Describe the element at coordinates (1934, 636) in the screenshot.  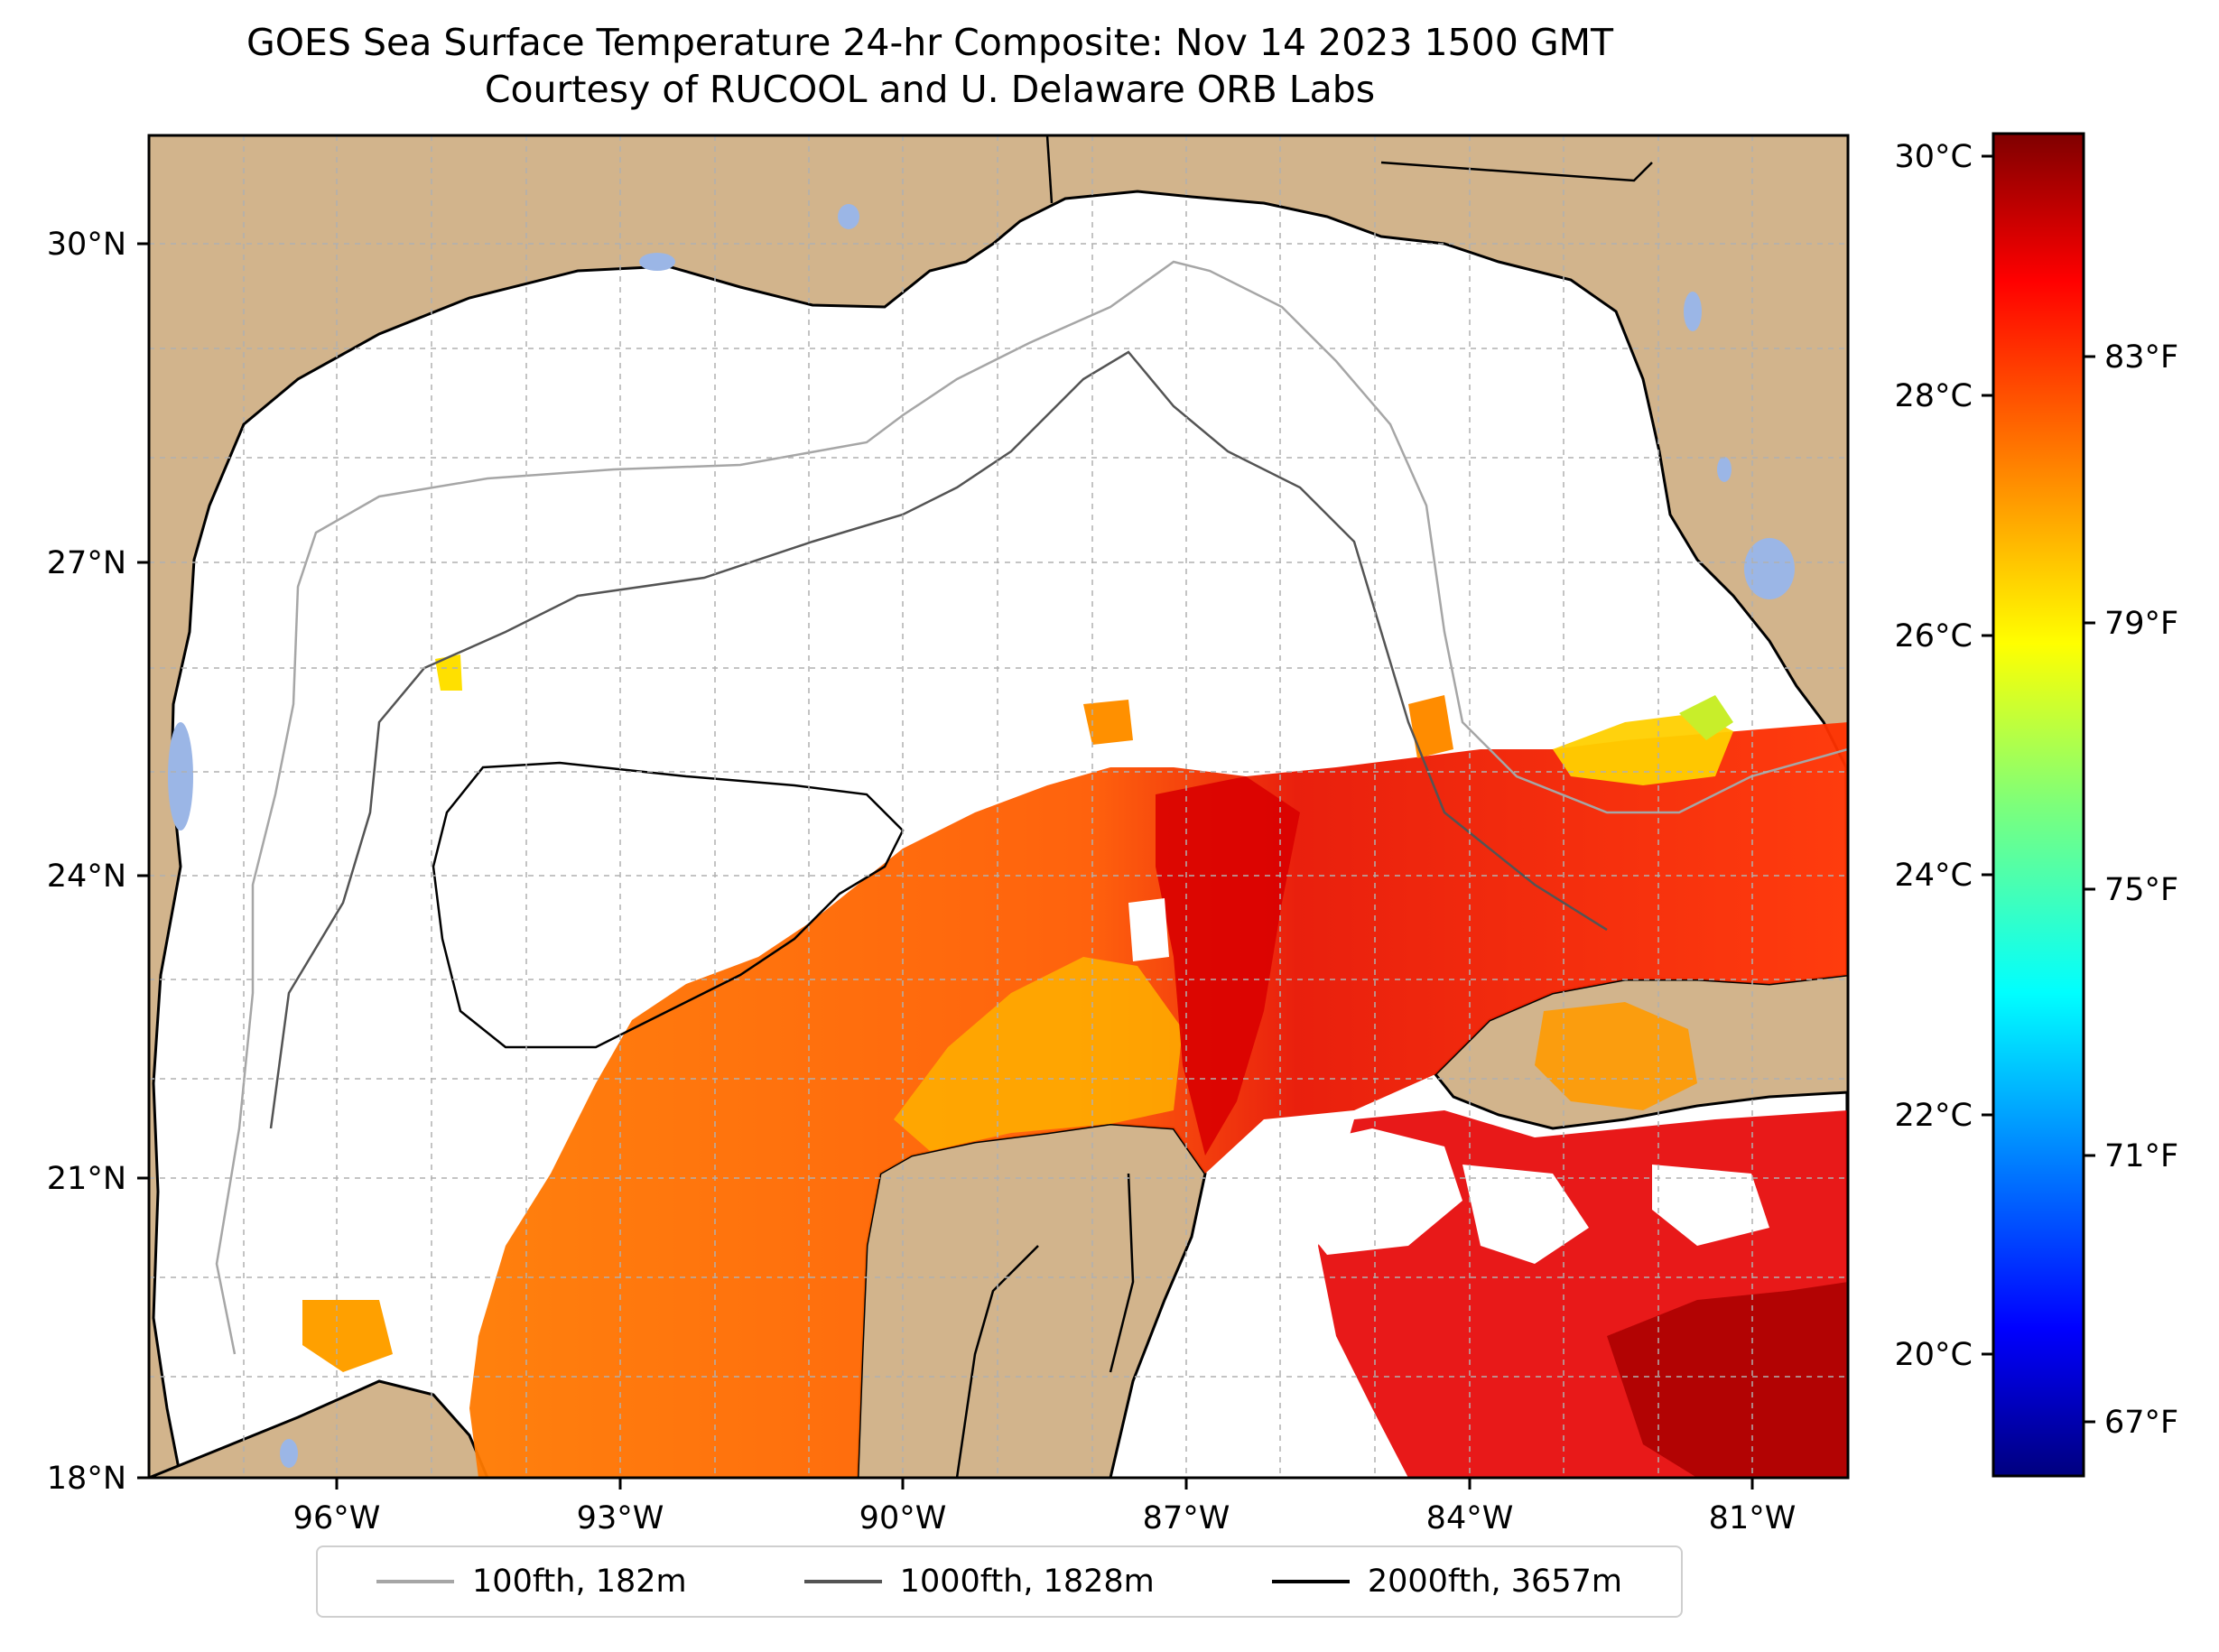
I see `colorbar-c-26: 26°C` at that location.